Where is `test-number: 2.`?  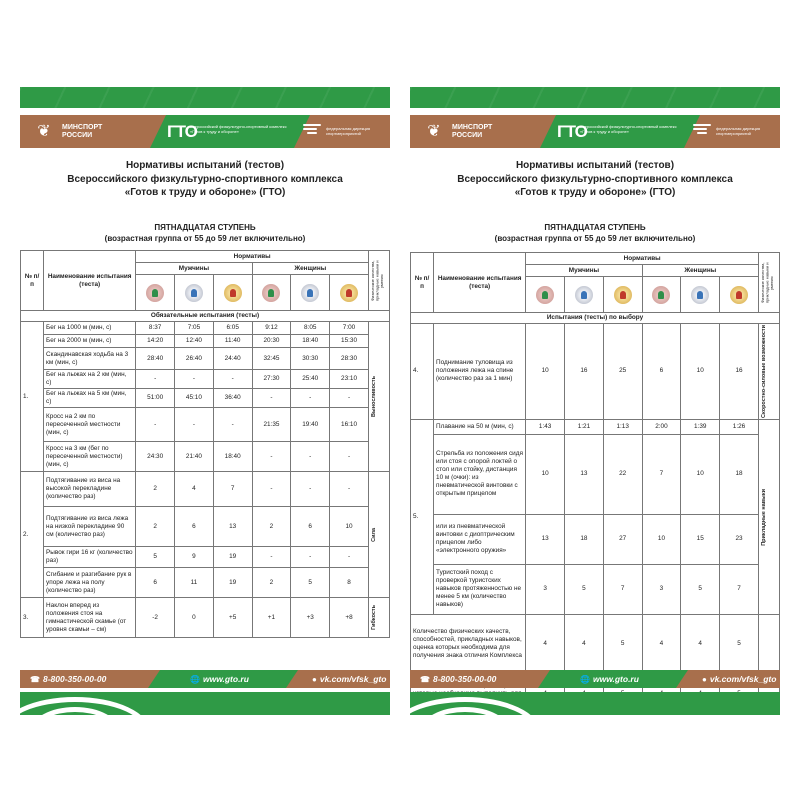
test-number: 2. is located at coordinates (32, 534).